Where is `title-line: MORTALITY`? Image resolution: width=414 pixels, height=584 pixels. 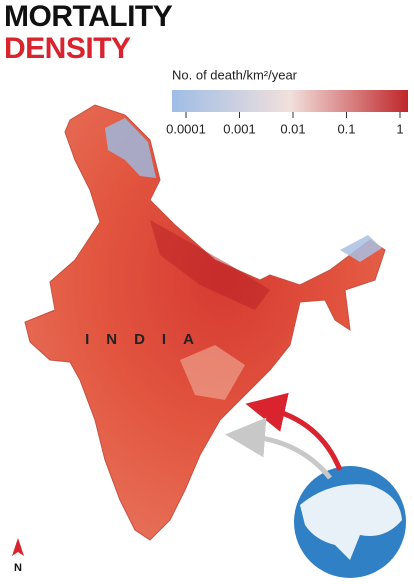 title-line: MORTALITY is located at coordinates (88, 16).